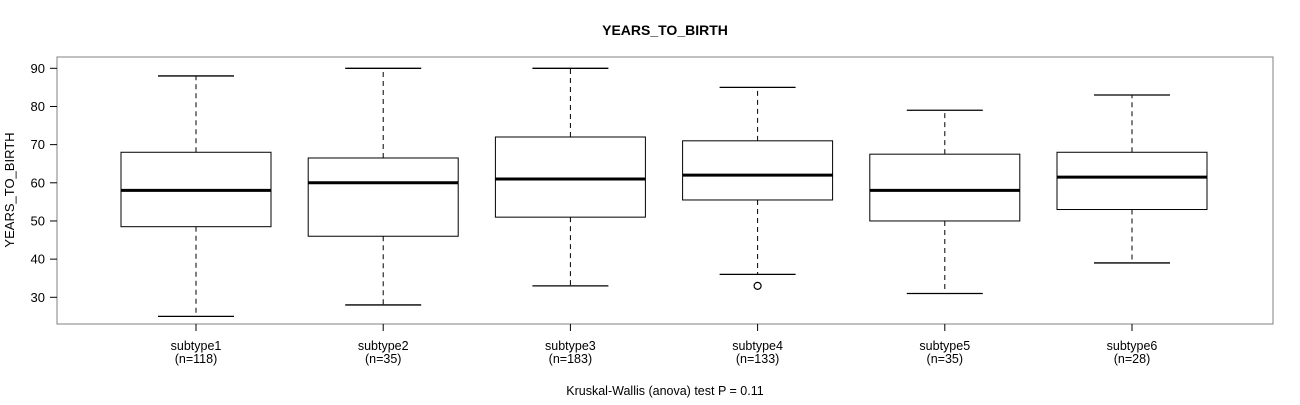 This screenshot has width=1300, height=405. Describe the element at coordinates (1132, 346) in the screenshot. I see `group-label: subtype6` at that location.